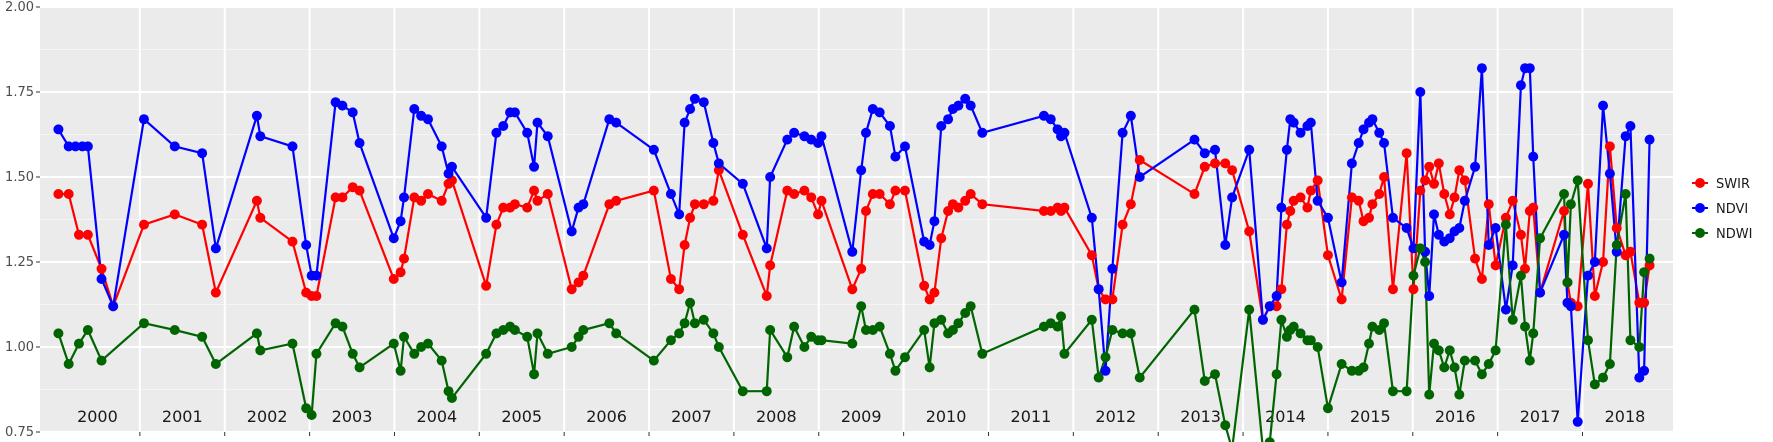 Image resolution: width=1773 pixels, height=442 pixels. Describe the element at coordinates (1370, 416) in the screenshot. I see `year-label: 2015` at that location.